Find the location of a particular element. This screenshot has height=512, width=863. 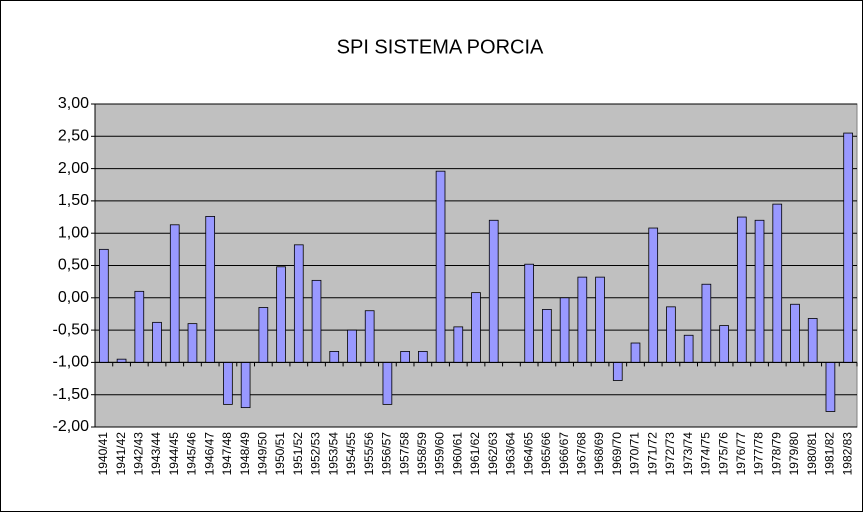

x-tick-label: 1976/77 is located at coordinates (741, 454).